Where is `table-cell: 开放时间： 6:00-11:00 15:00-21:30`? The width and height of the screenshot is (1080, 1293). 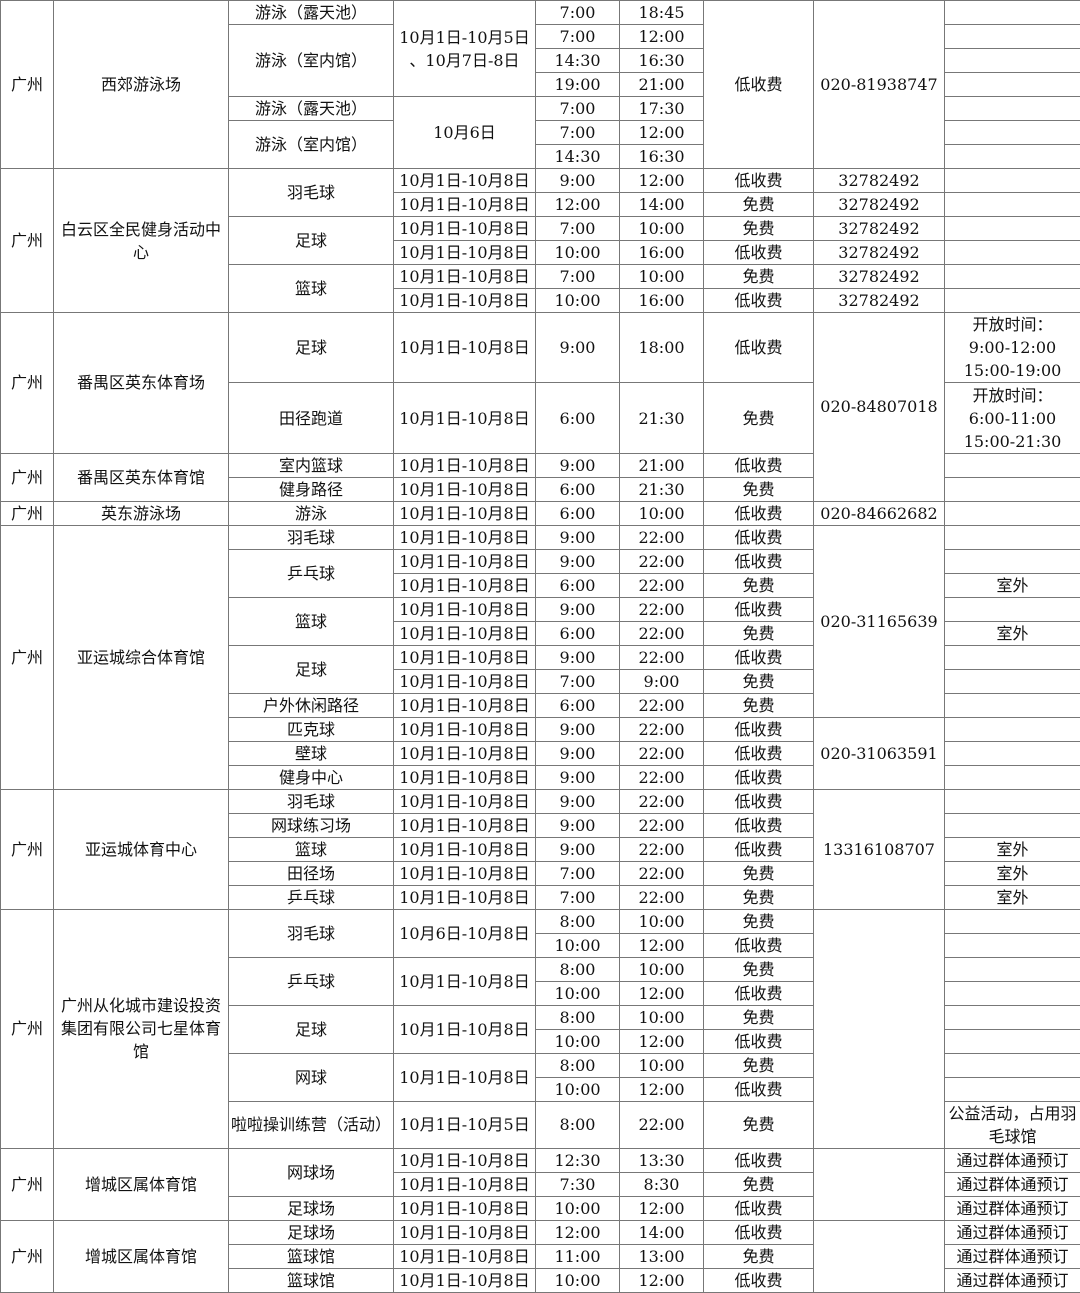 table-cell: 开放时间： 6:00-11:00 15:00-21:30 is located at coordinates (1012, 418).